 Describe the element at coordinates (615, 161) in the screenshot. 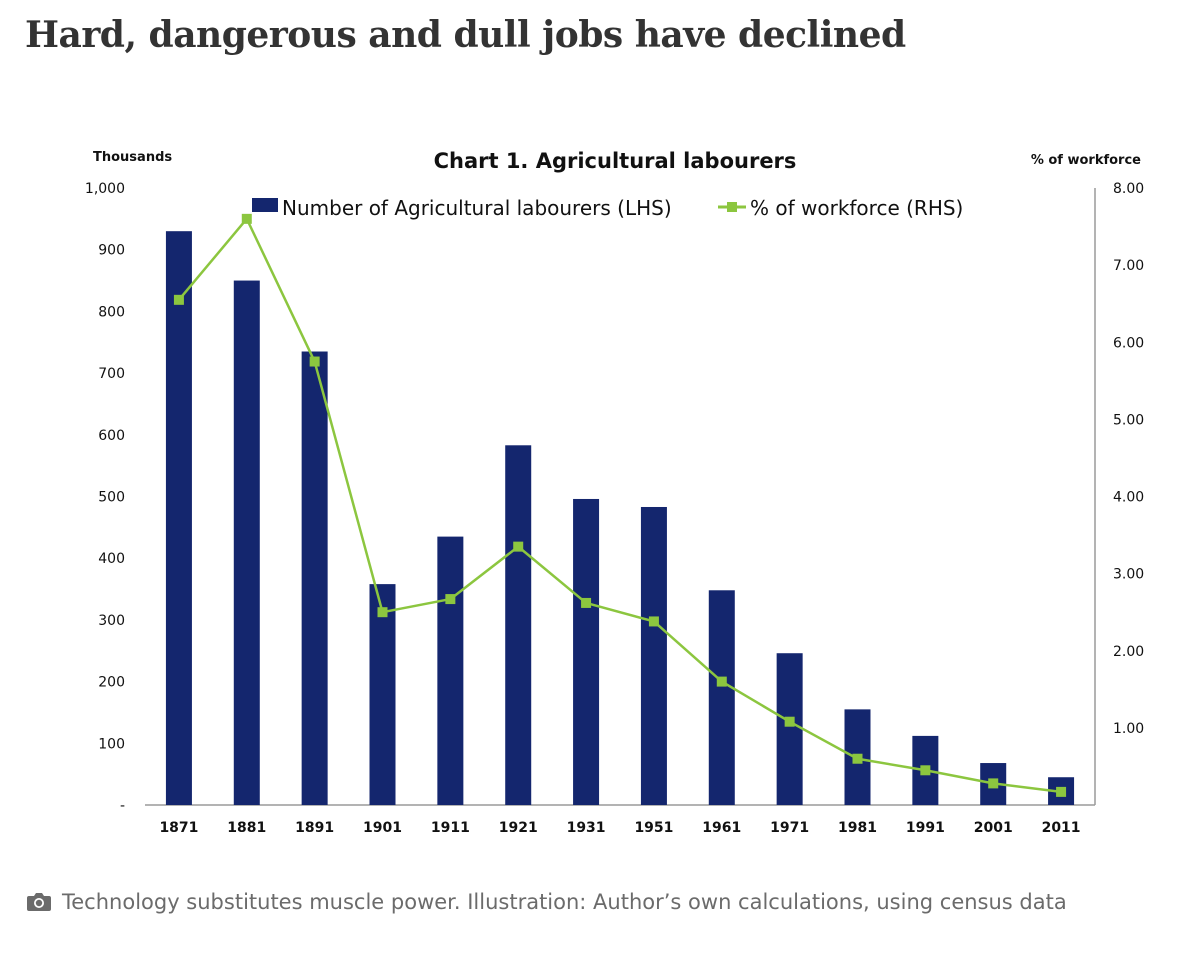

I see `chart-title: Chart 1. Agricultural labourers` at that location.